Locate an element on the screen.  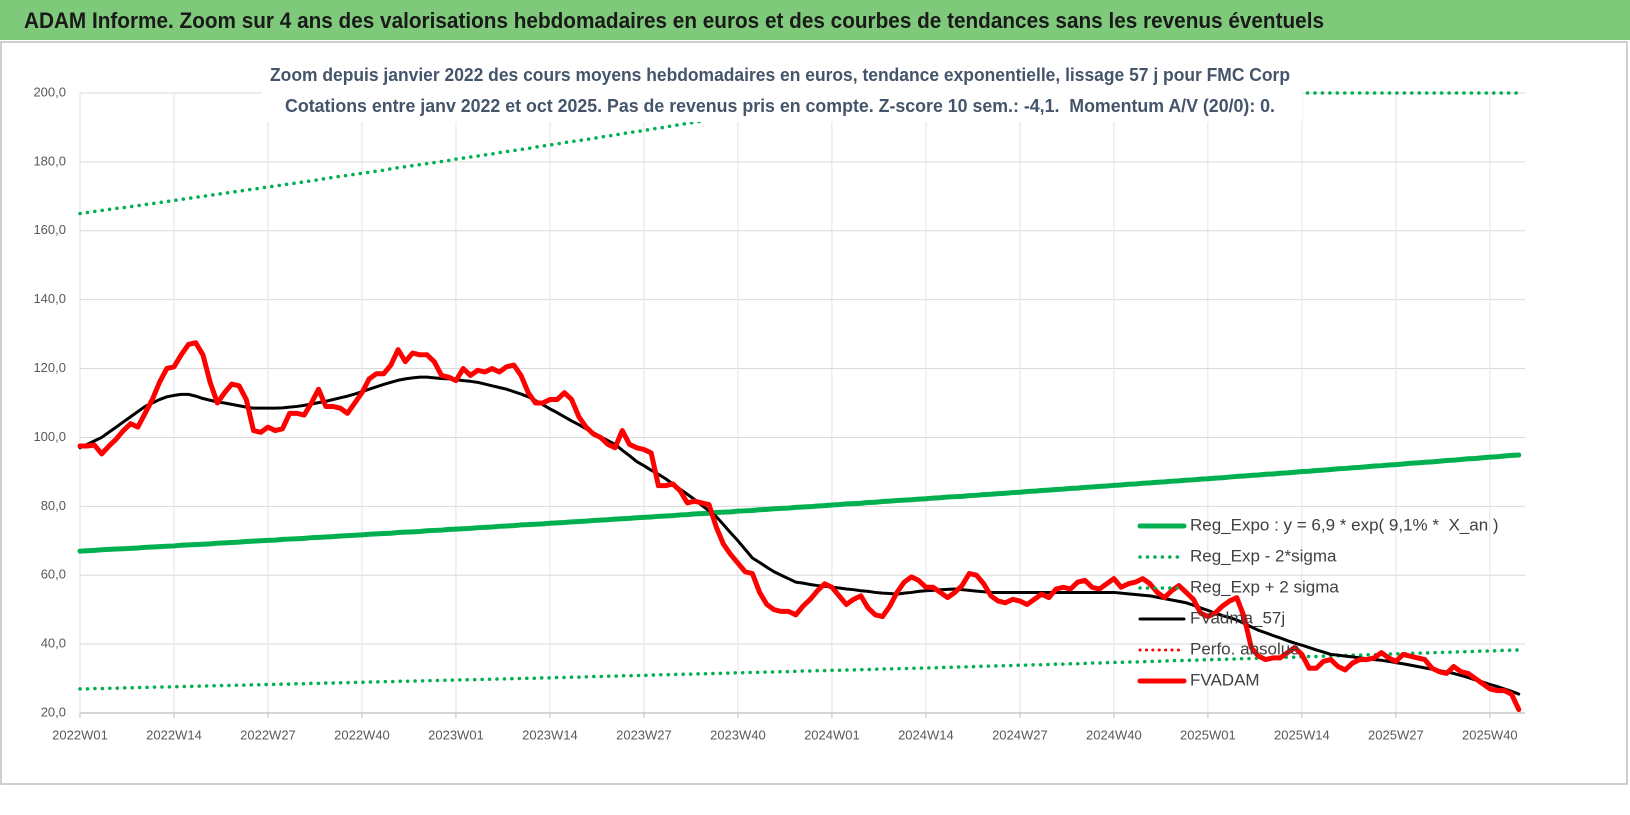
x-tick-label: 2025W14 is located at coordinates (1302, 734).